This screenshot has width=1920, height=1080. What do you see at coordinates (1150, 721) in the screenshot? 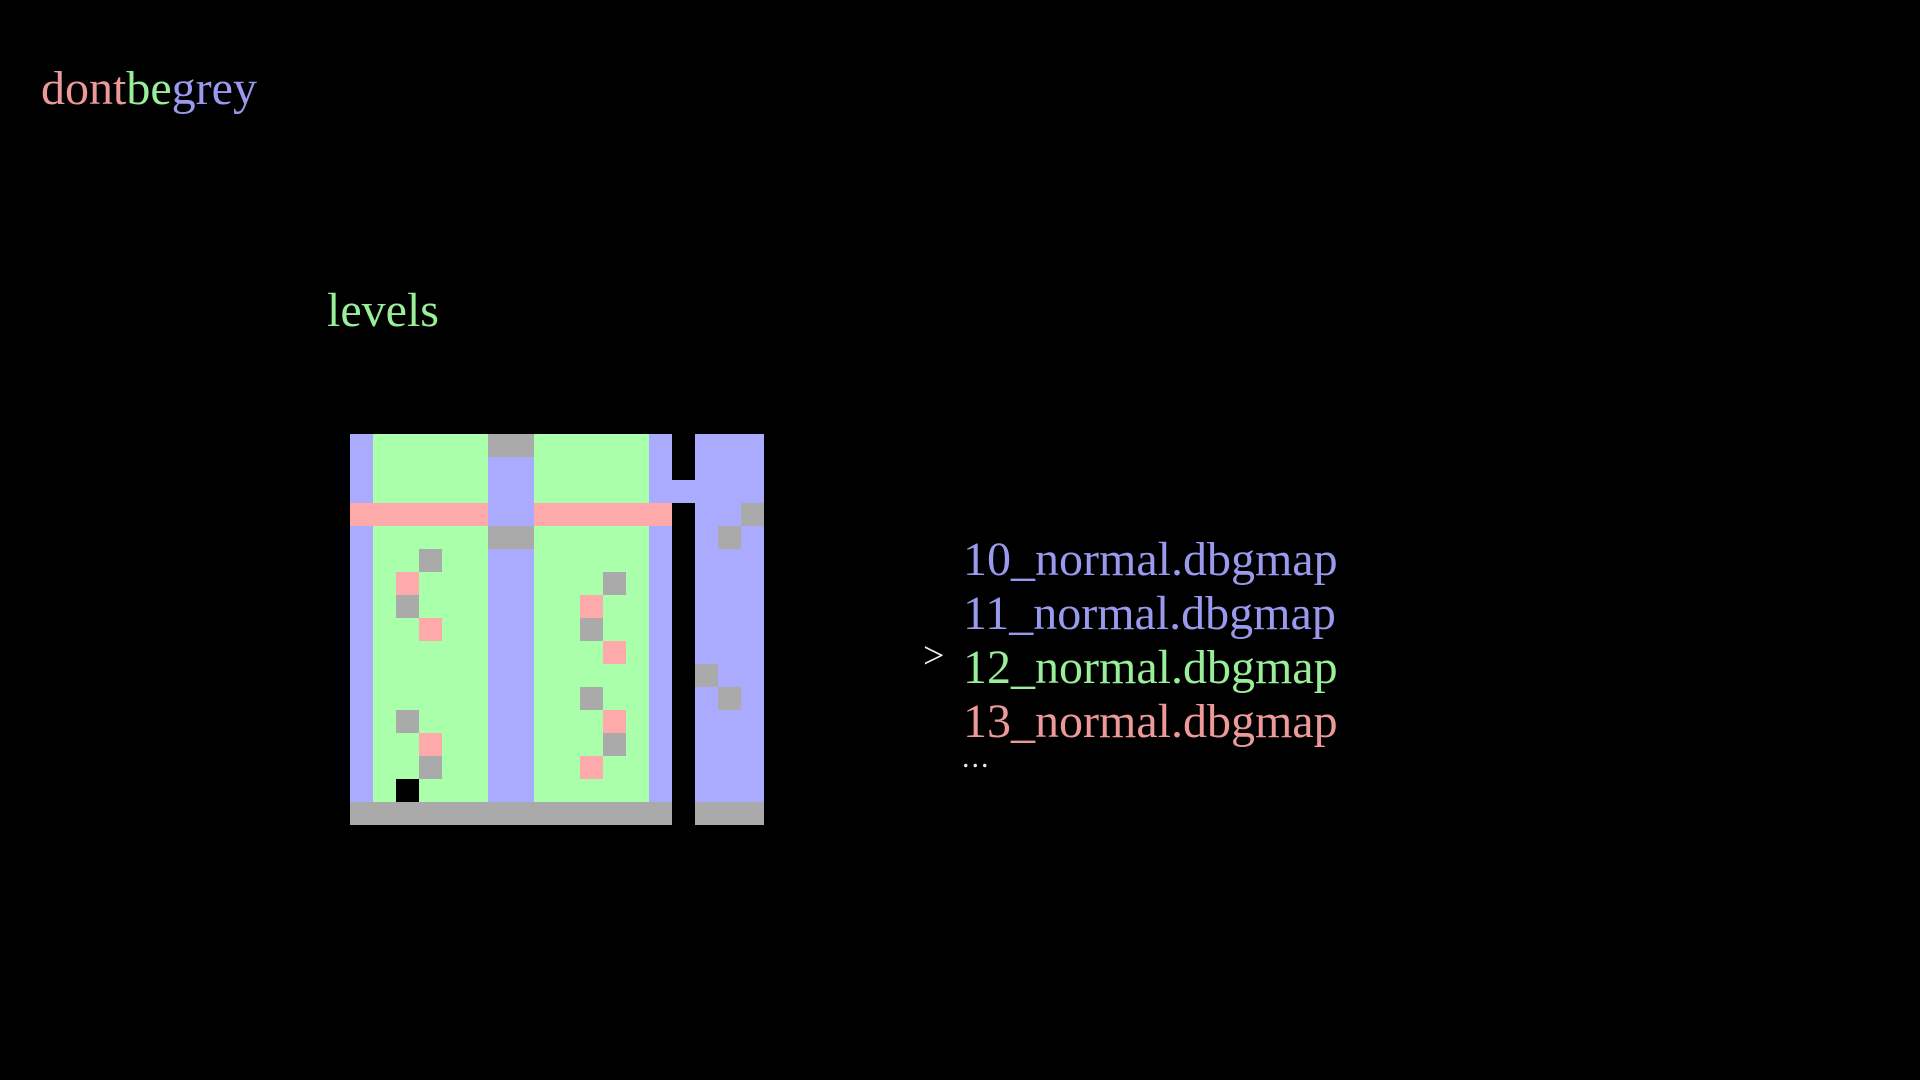
I see `level-list-item: 13_normal.dbgmap` at bounding box center [1150, 721].